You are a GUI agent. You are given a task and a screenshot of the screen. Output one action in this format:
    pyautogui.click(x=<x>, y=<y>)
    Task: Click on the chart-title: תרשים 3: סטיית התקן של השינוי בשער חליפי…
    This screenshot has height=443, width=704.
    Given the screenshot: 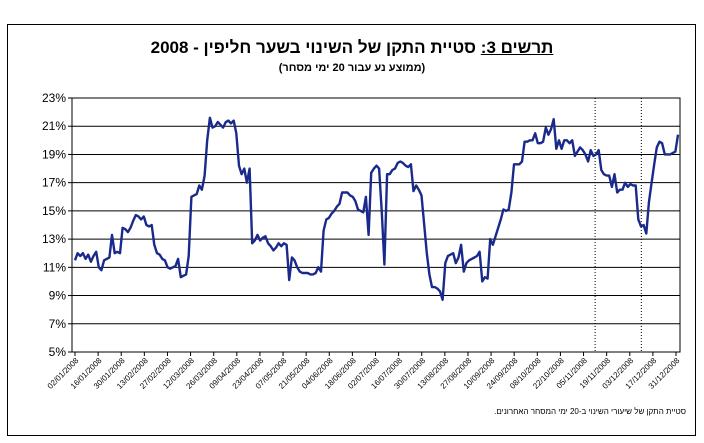 What is the action you would take?
    pyautogui.click(x=352, y=48)
    